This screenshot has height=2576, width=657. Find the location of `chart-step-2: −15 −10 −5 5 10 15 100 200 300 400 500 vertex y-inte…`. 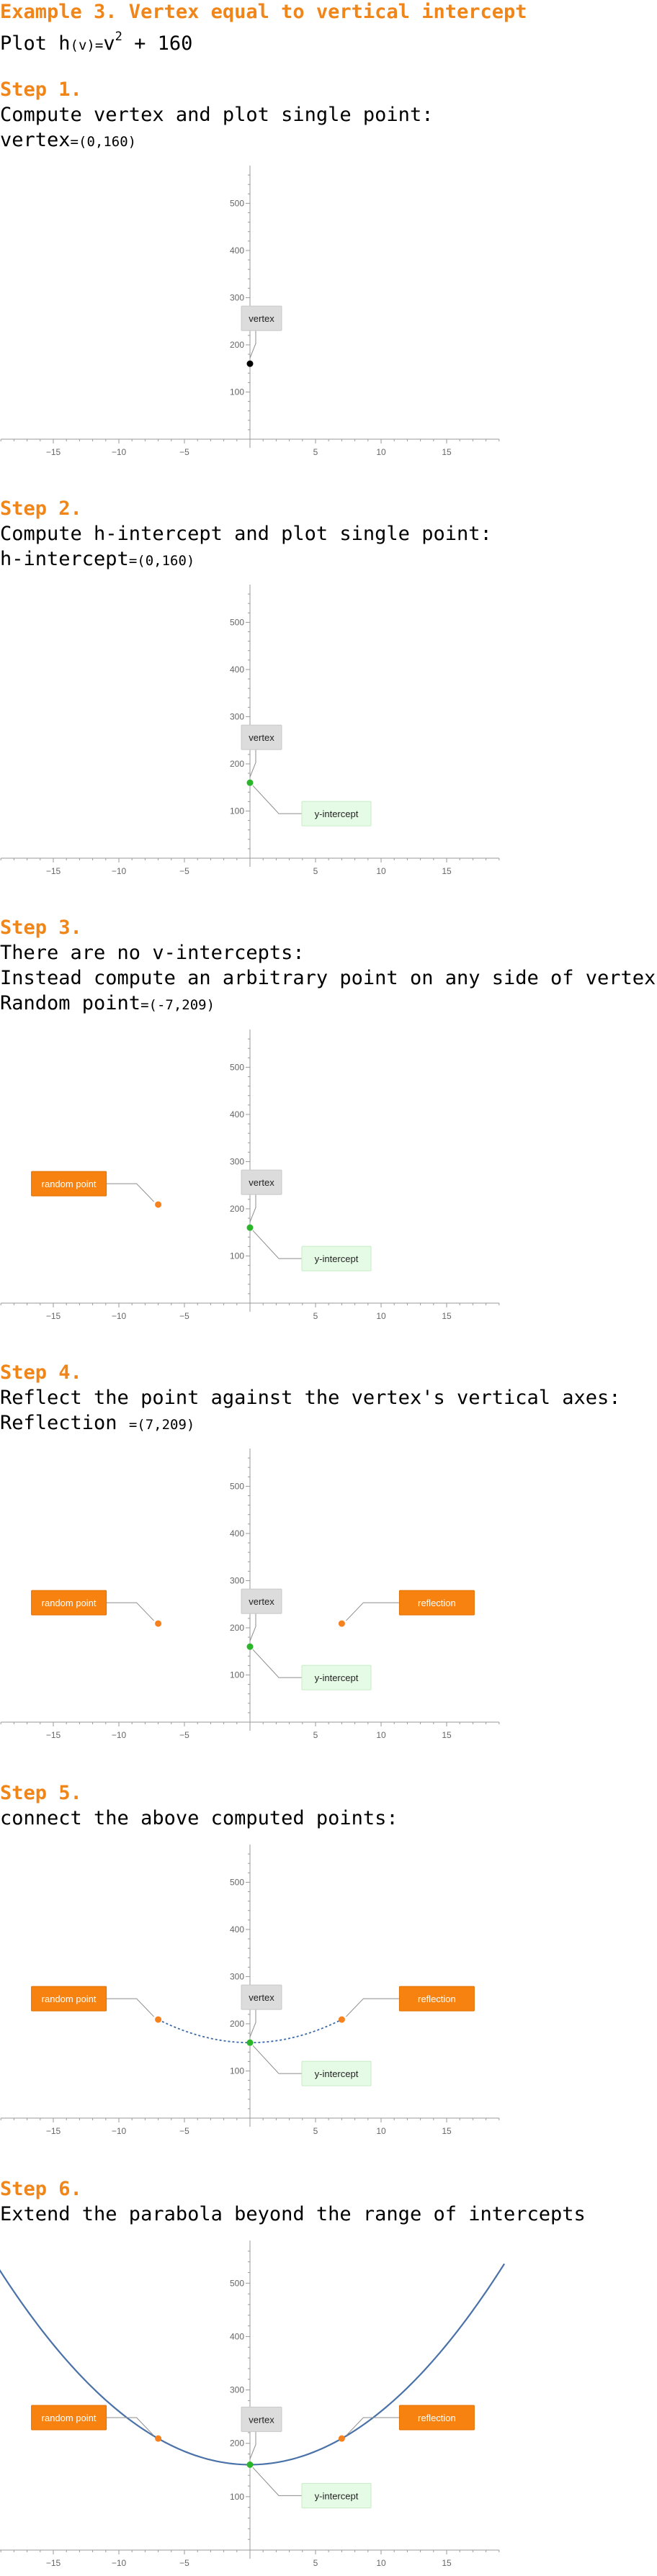

chart-step-2: −15 −10 −5 5 10 15 100 200 300 400 500 vertex y-inte… is located at coordinates (250, 730).